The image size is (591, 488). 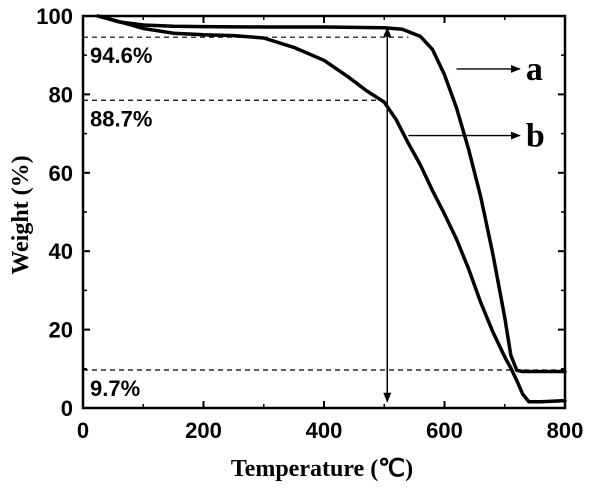 I want to click on x-tick-label: 400, so click(x=324, y=430).